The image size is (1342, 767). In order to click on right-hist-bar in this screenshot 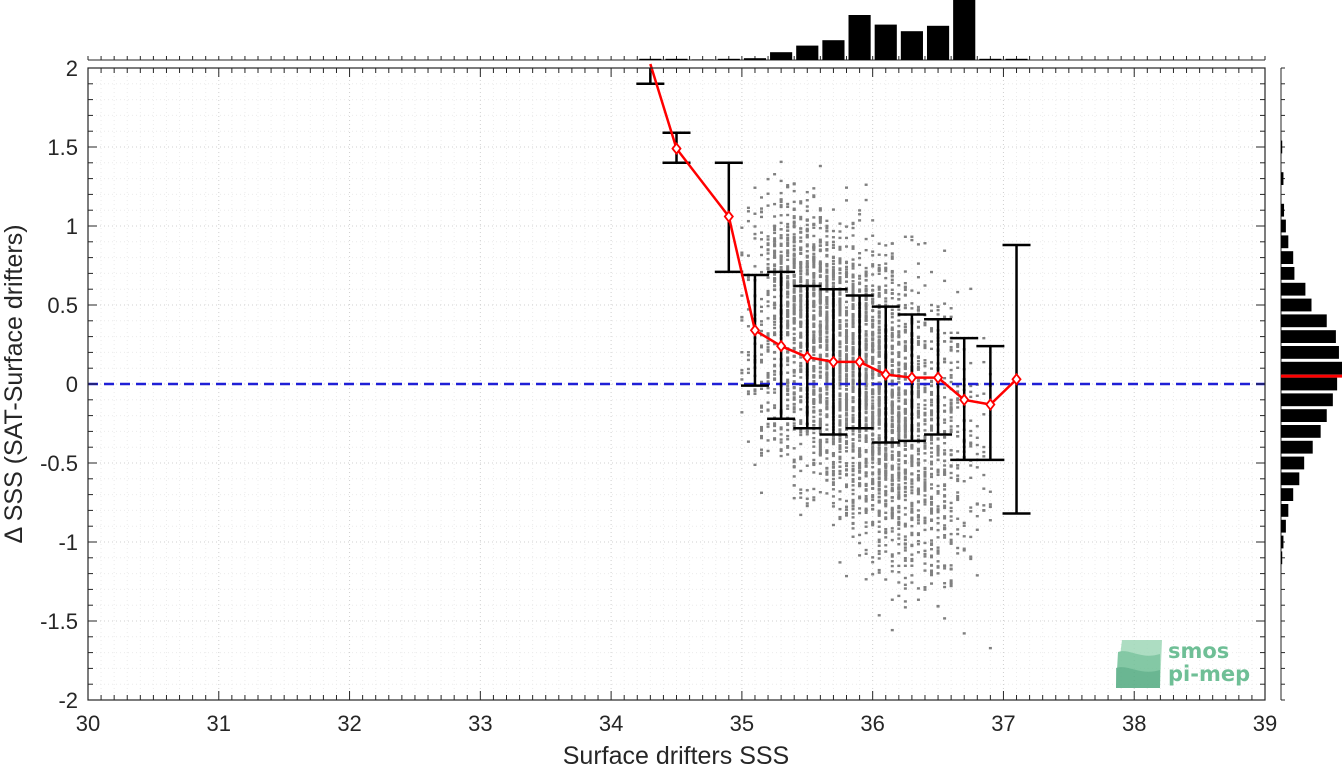, I will do `click(1287, 494)`.